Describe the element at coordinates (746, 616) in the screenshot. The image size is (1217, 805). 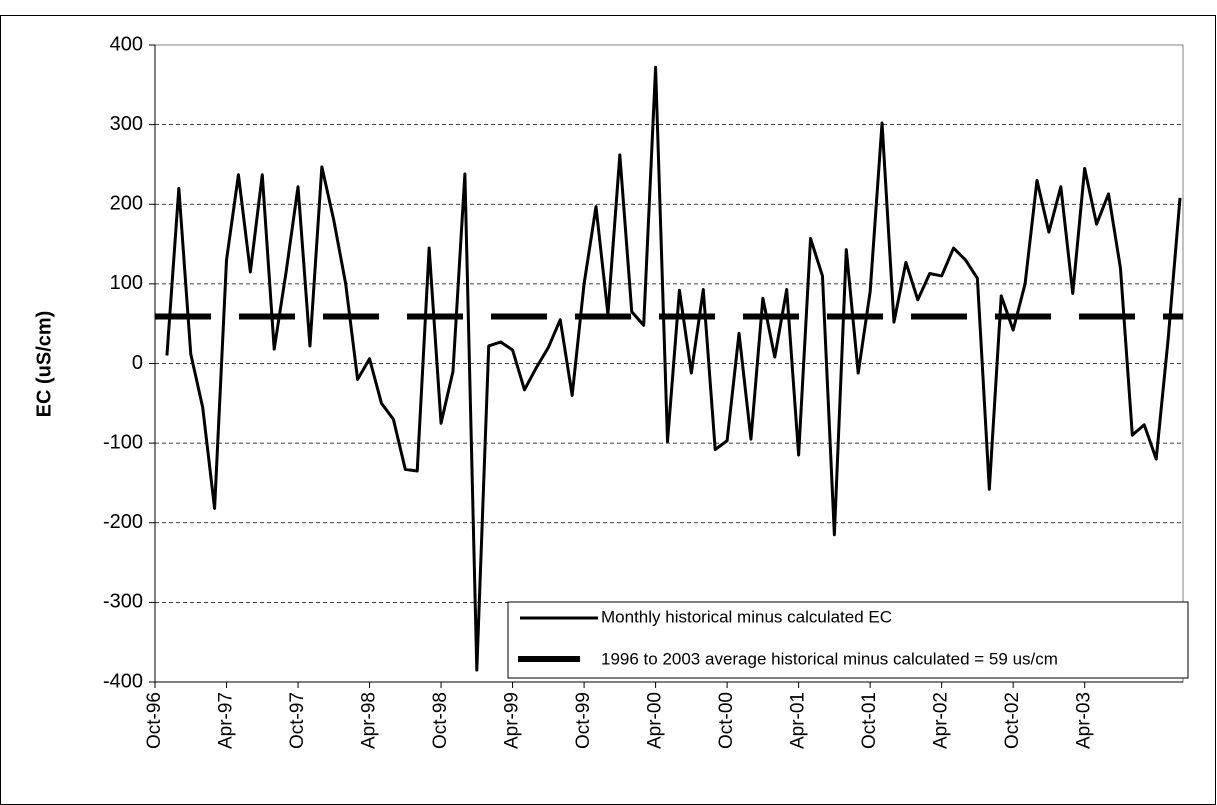
I see `legend-label: Monthly historical minus calculated EC` at that location.